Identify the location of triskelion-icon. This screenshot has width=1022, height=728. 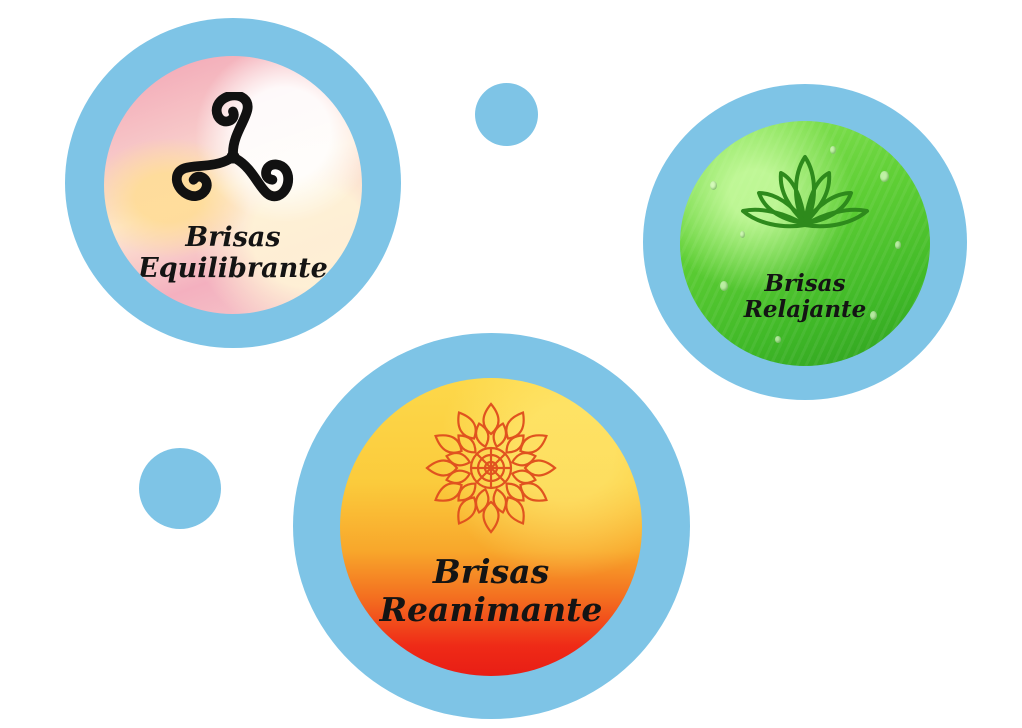
(233, 147).